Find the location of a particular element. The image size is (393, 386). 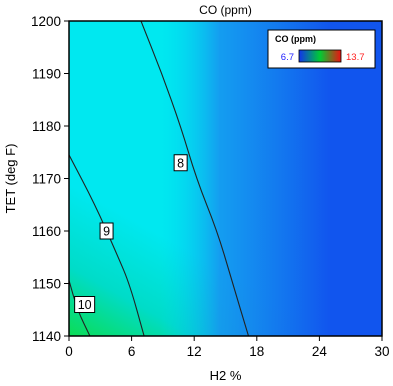

legend-title: CO (ppm) is located at coordinates (295, 39).